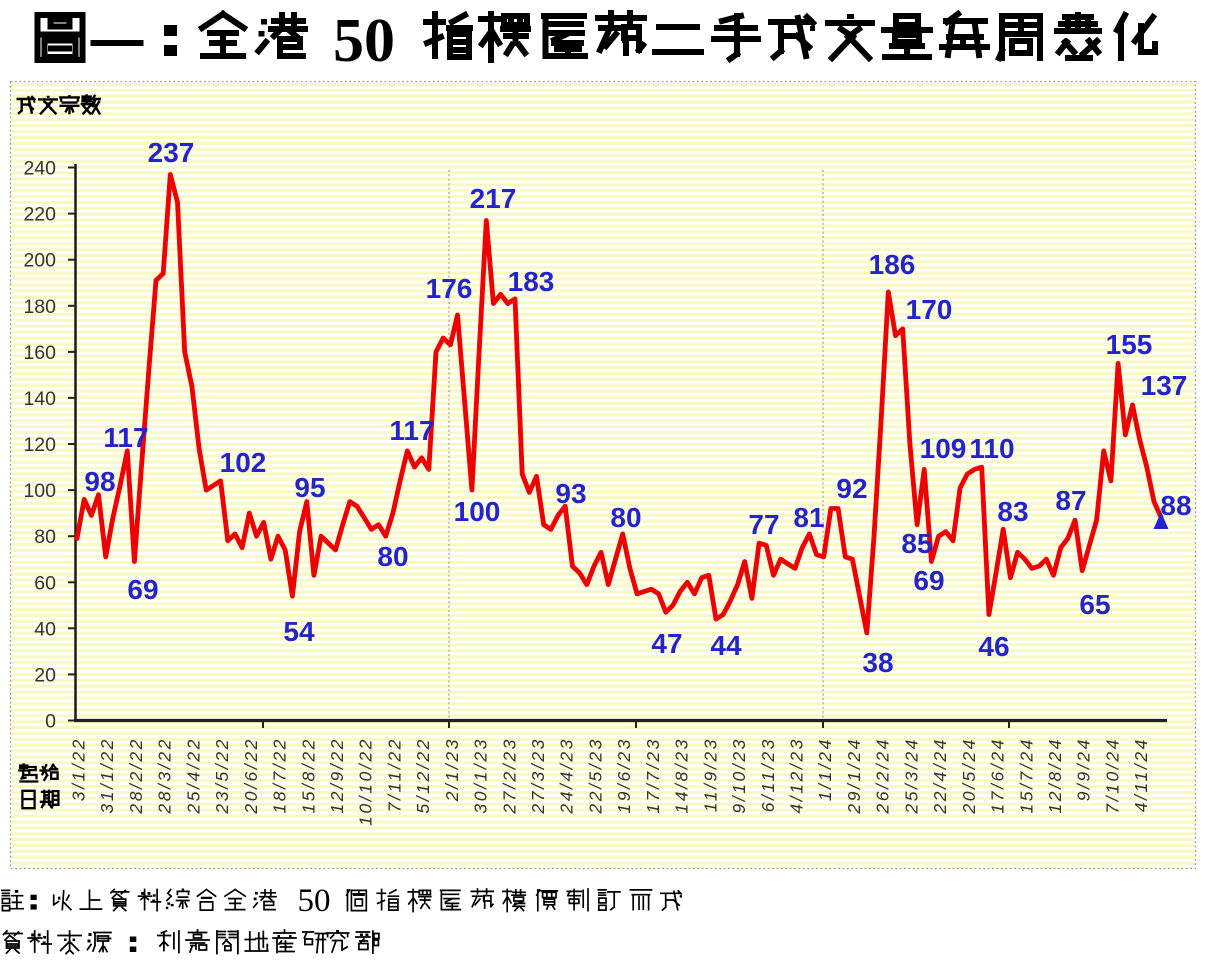  What do you see at coordinates (79, 769) in the screenshot?
I see `svg-text: 3/1/22` at bounding box center [79, 769].